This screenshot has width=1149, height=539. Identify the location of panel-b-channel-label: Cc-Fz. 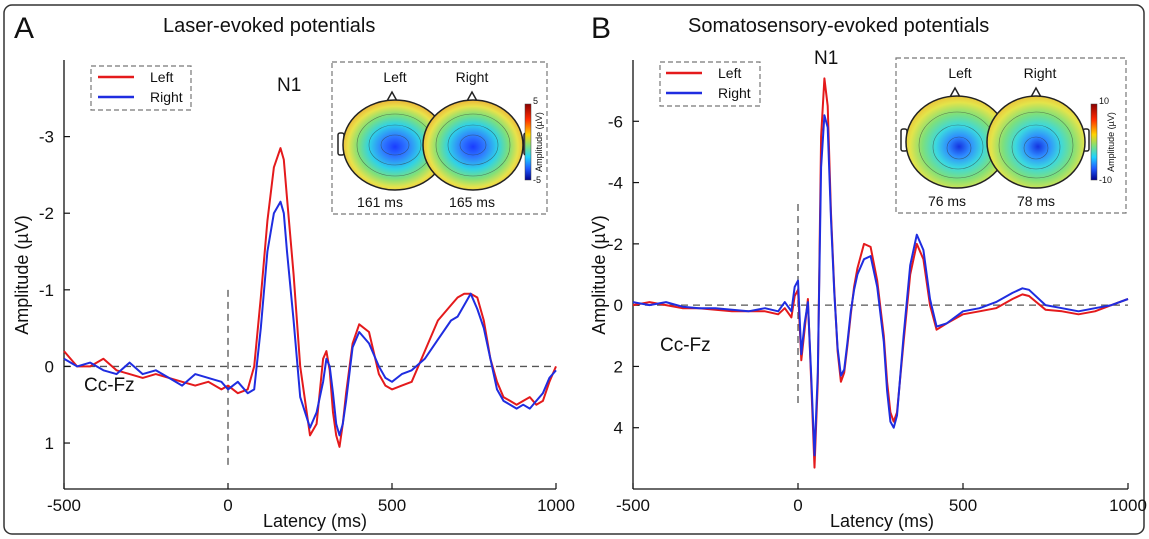
(685, 345).